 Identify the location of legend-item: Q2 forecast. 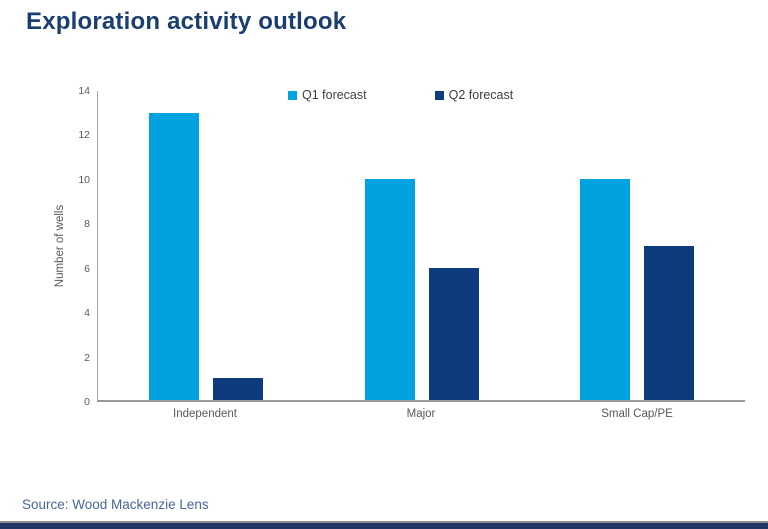
(474, 95).